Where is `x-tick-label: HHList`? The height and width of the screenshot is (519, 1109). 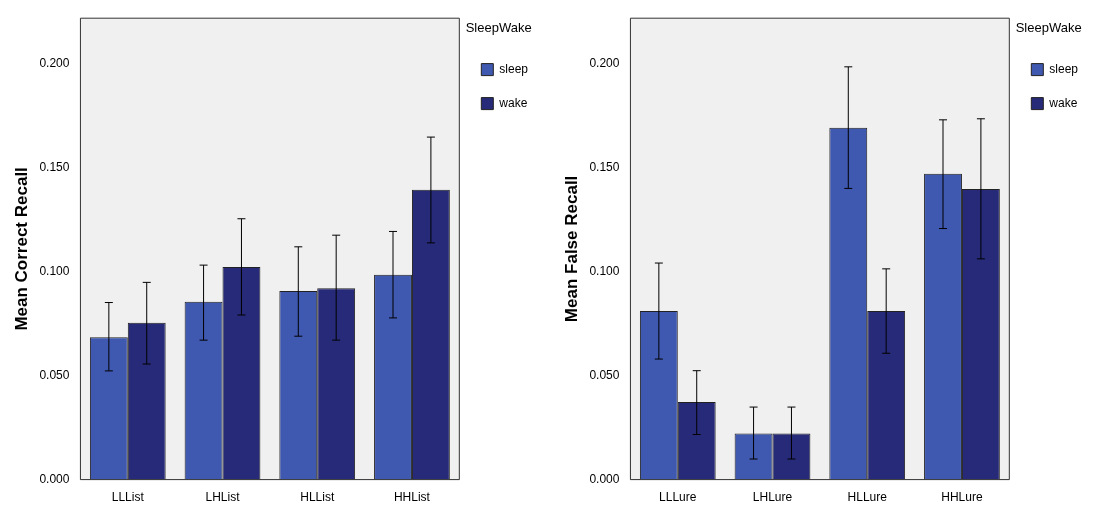
x-tick-label: HHList is located at coordinates (412, 497).